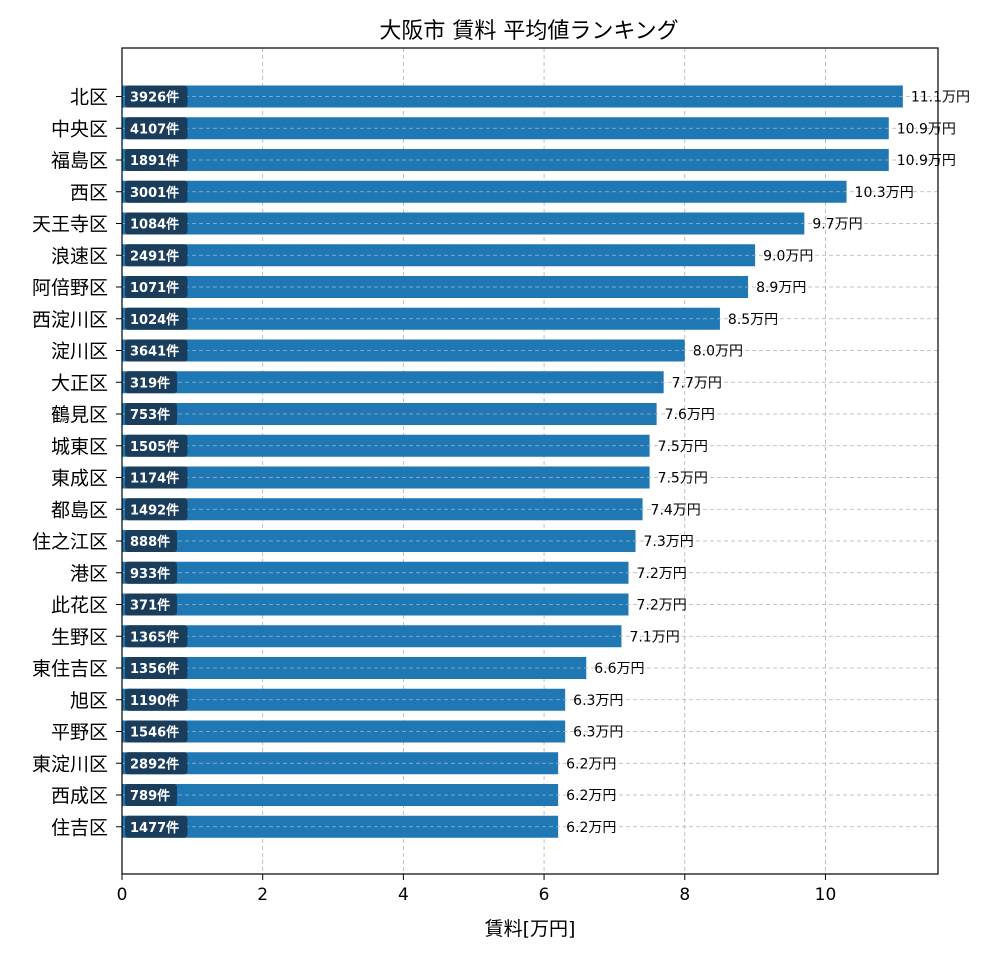  Describe the element at coordinates (477, 889) in the screenshot. I see `x-axis: 0 2 4 6 8 10` at that location.